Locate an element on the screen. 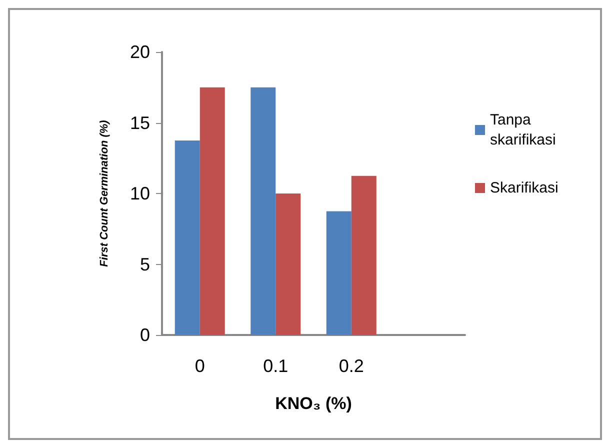  y-tick-label: 0 is located at coordinates (145, 335).